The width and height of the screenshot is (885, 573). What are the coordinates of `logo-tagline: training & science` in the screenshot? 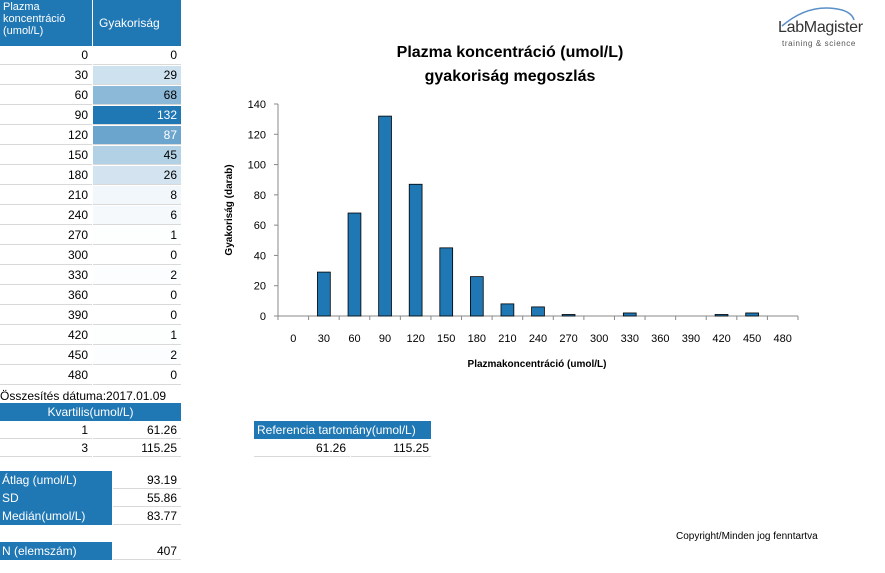 It's located at (819, 43).